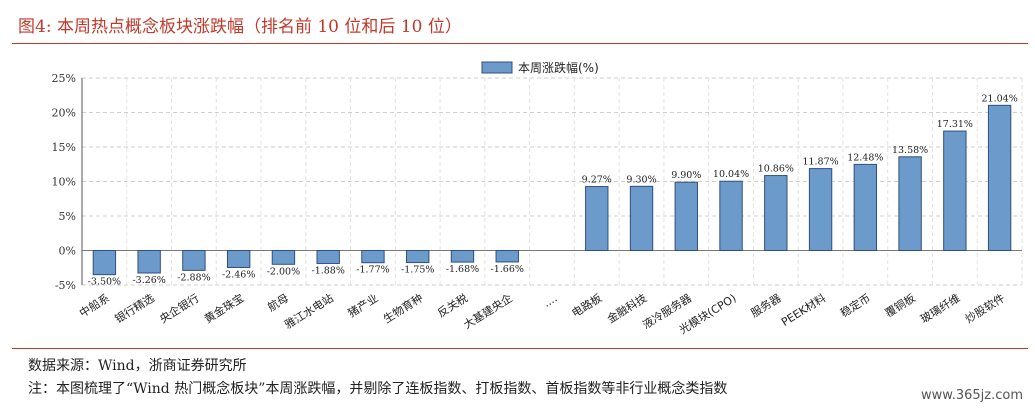 Image resolution: width=1035 pixels, height=411 pixels. What do you see at coordinates (641, 179) in the screenshot?
I see `data-label: 9.30%` at bounding box center [641, 179].